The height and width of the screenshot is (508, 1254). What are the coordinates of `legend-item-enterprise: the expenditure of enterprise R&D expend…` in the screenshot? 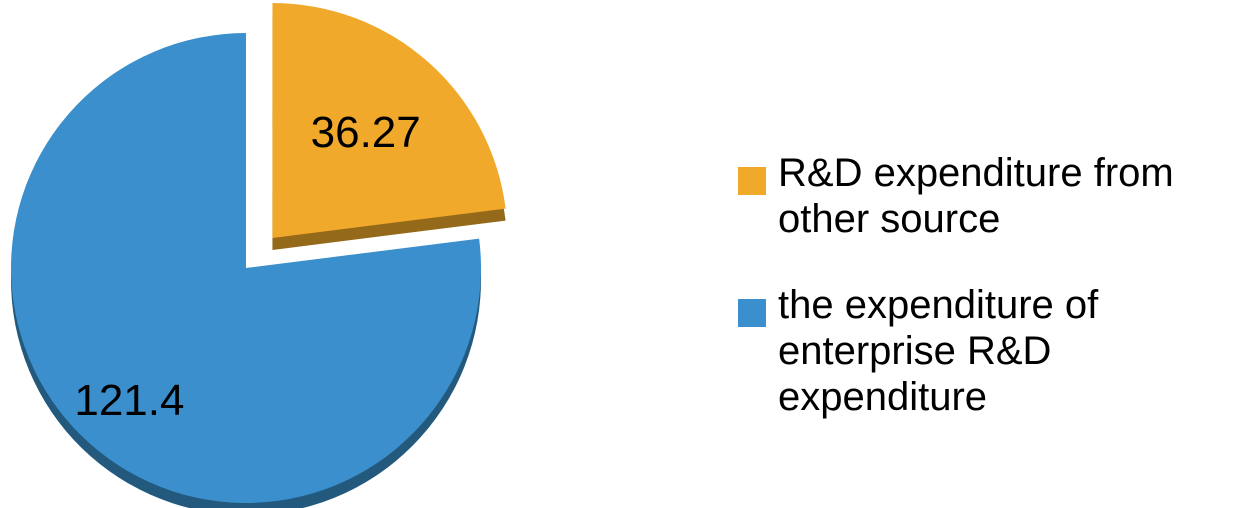 It's located at (993, 351).